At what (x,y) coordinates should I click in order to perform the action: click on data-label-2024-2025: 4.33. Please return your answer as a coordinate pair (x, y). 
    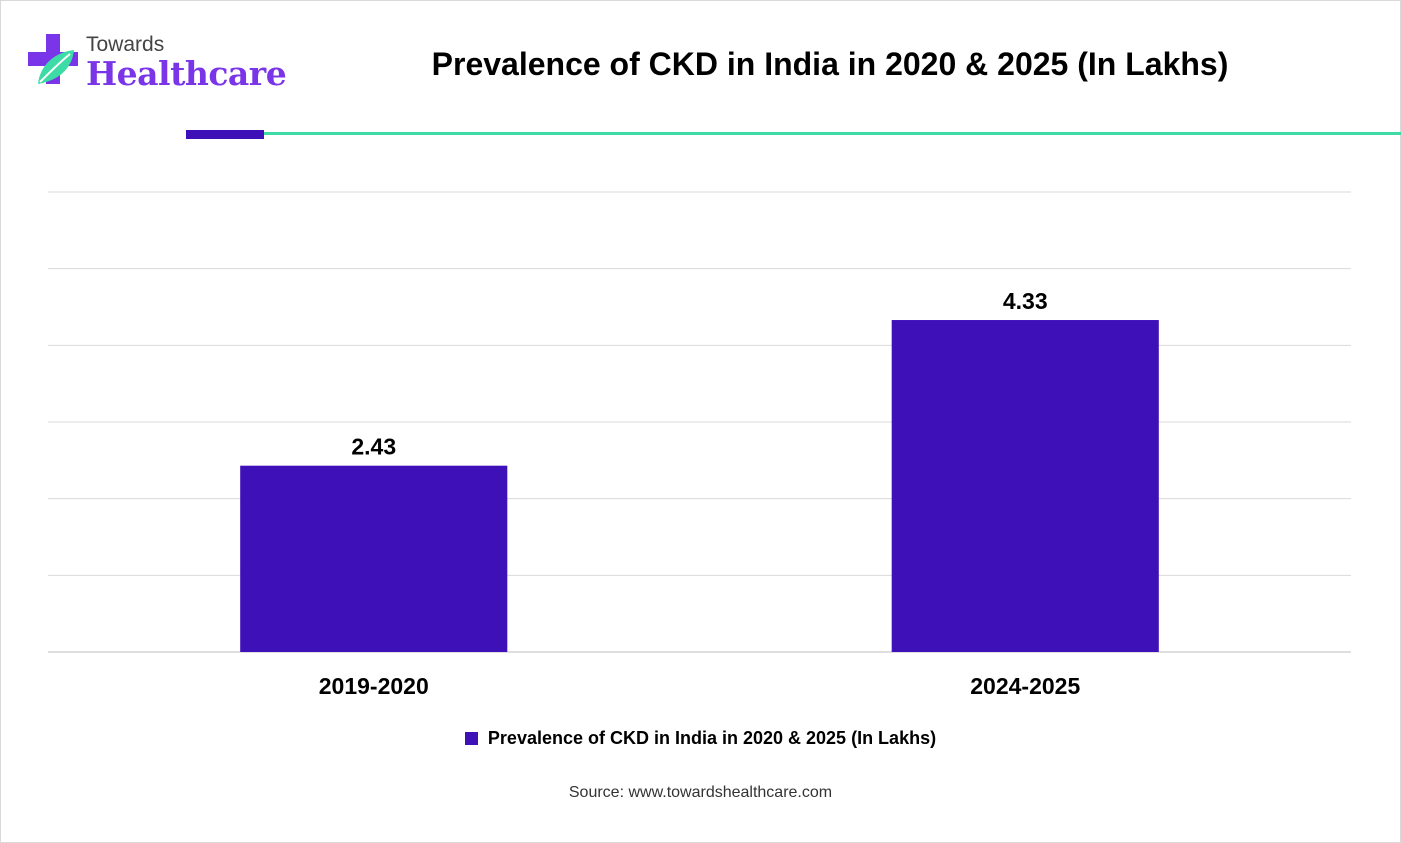
    Looking at the image, I should click on (1025, 301).